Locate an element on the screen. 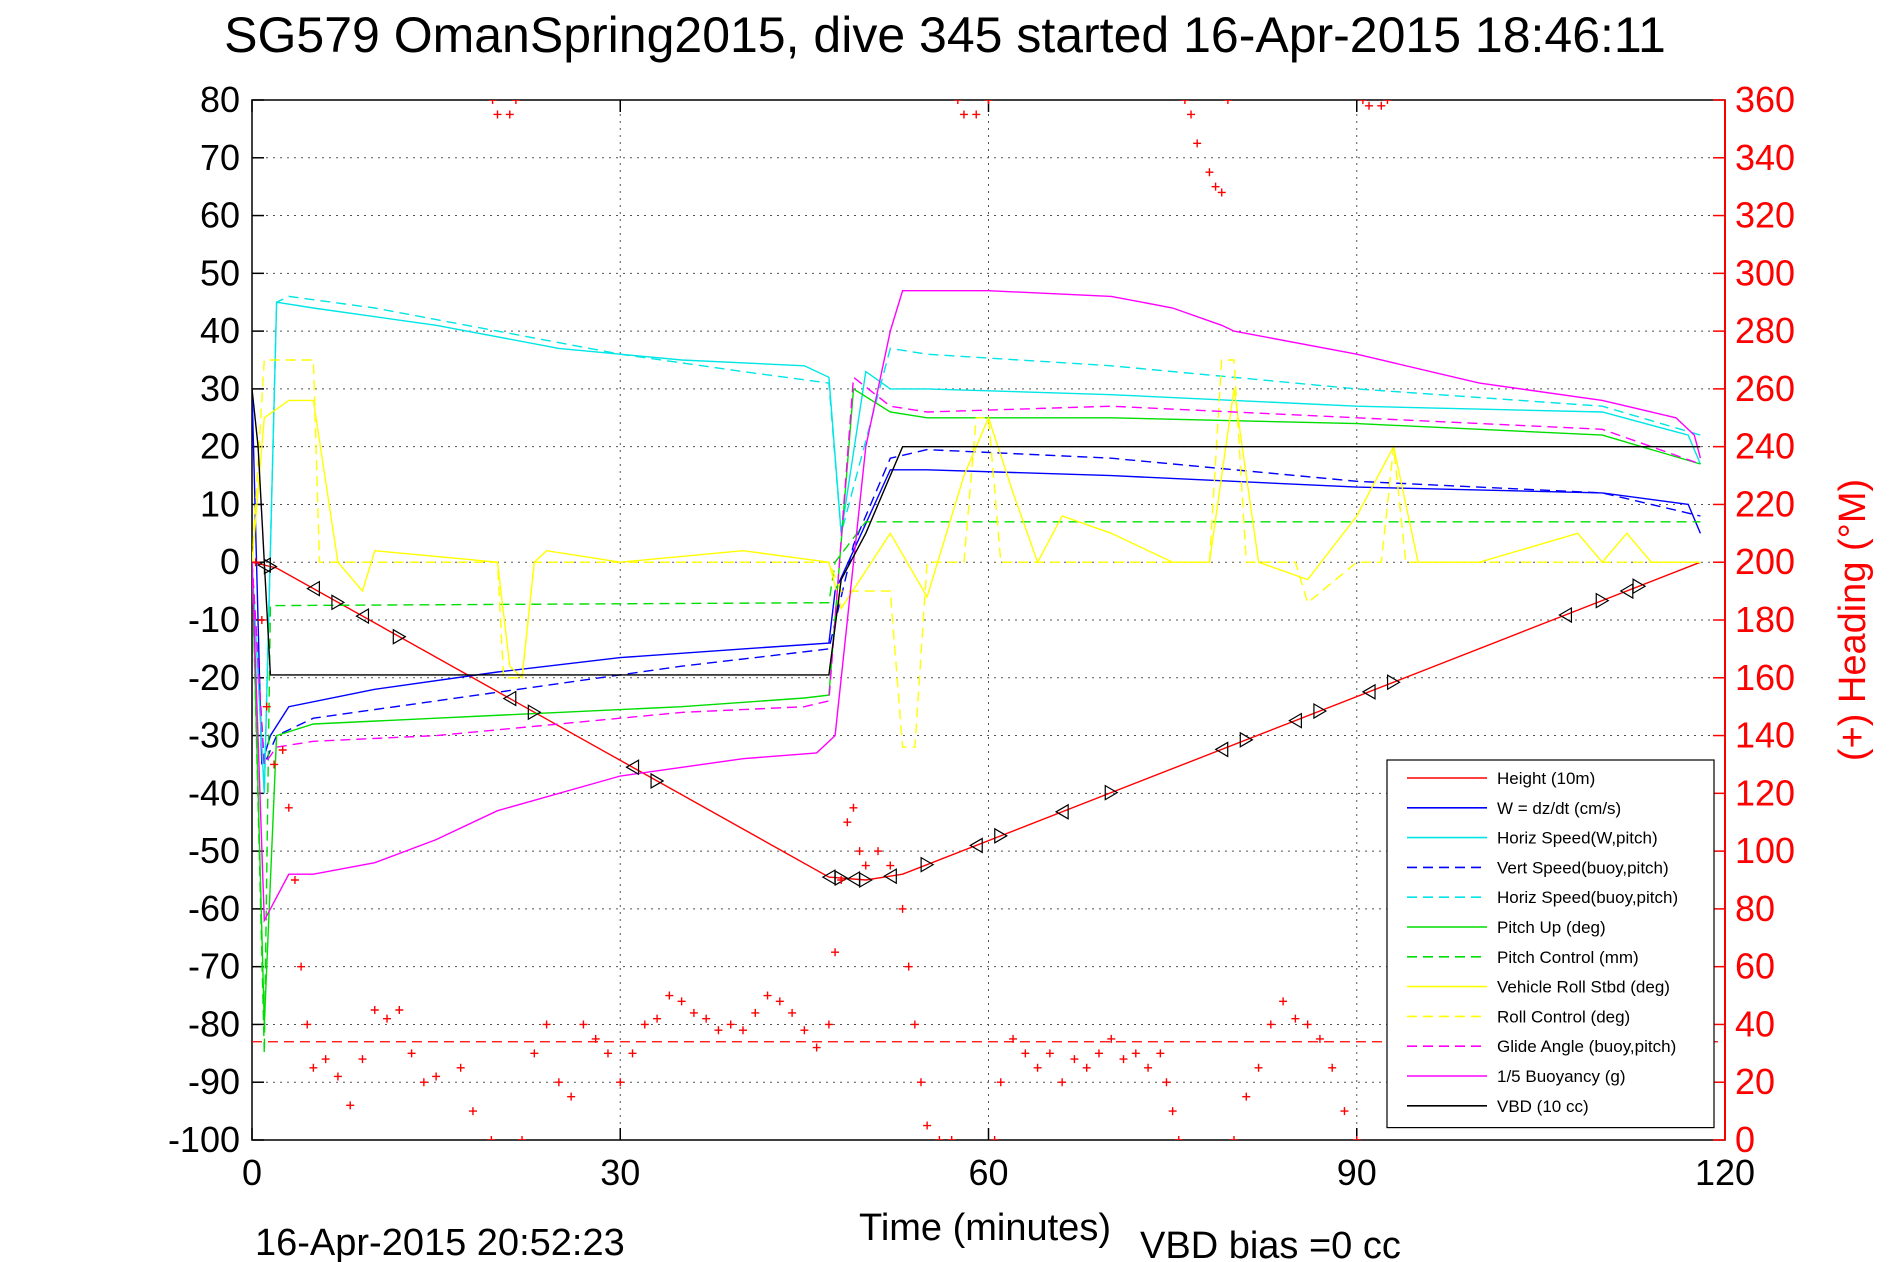  y-tick-label: -70 is located at coordinates (214, 966).